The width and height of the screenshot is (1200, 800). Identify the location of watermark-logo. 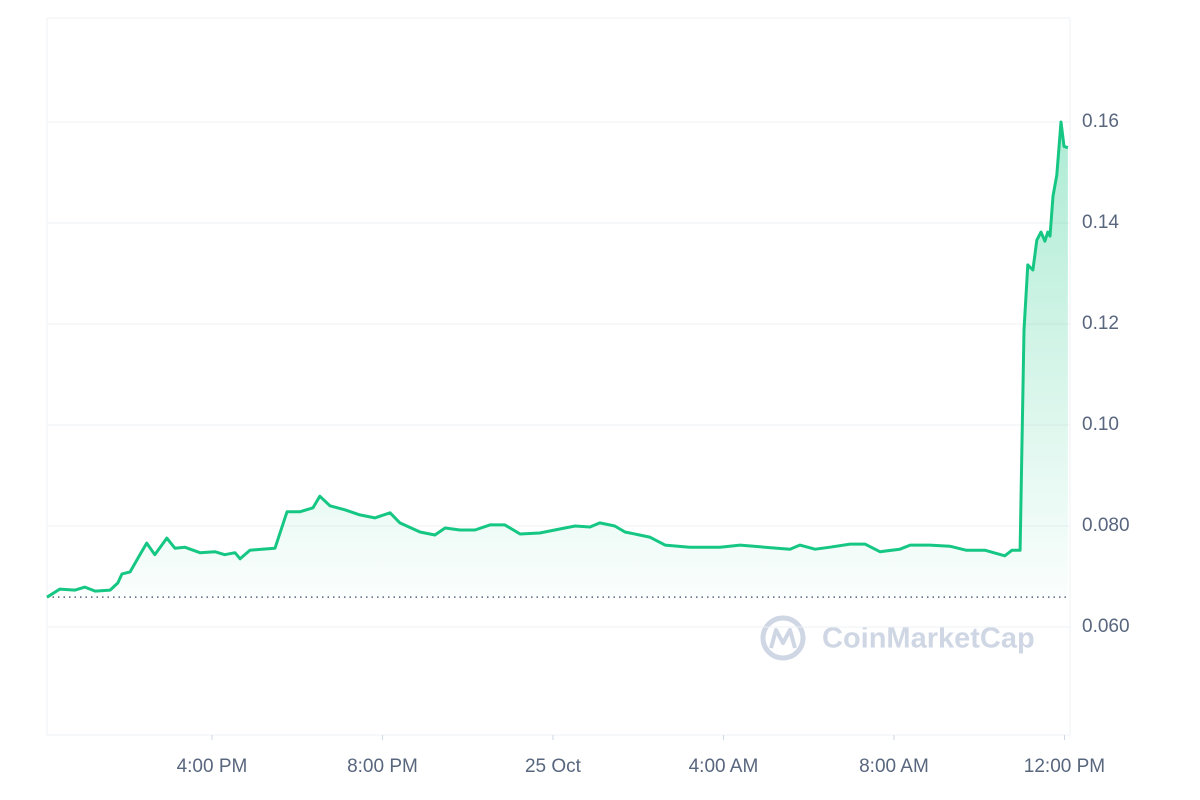
(783, 638).